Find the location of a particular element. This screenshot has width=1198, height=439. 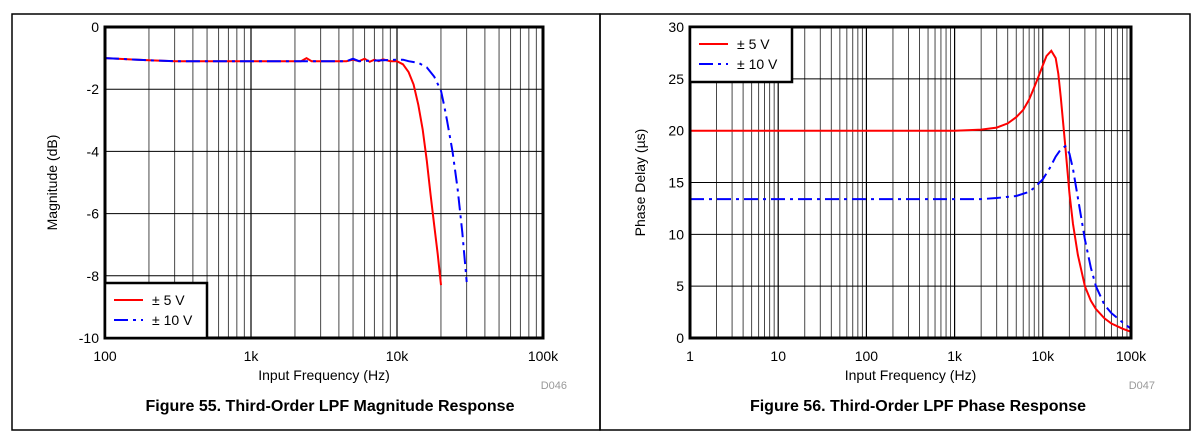

y-tick-label: -2 is located at coordinates (93, 89).